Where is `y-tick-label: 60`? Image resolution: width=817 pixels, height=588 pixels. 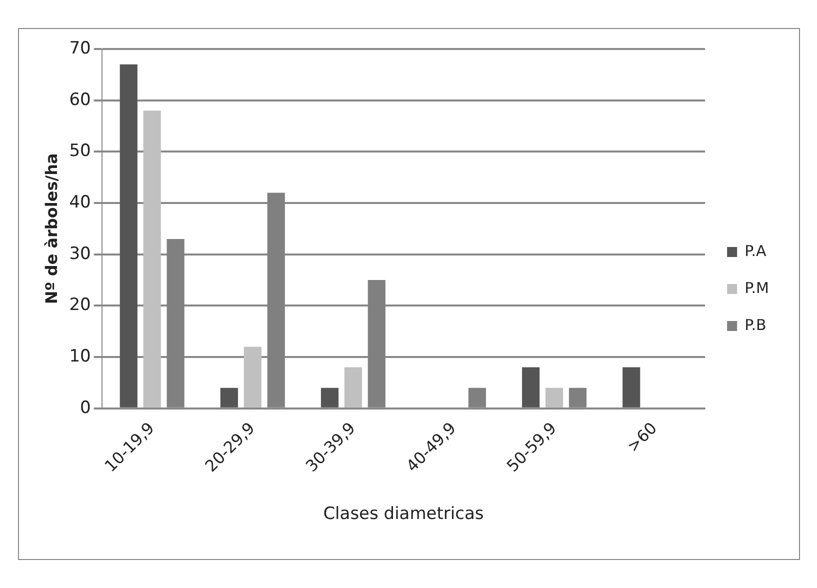
y-tick-label: 60 is located at coordinates (80, 100).